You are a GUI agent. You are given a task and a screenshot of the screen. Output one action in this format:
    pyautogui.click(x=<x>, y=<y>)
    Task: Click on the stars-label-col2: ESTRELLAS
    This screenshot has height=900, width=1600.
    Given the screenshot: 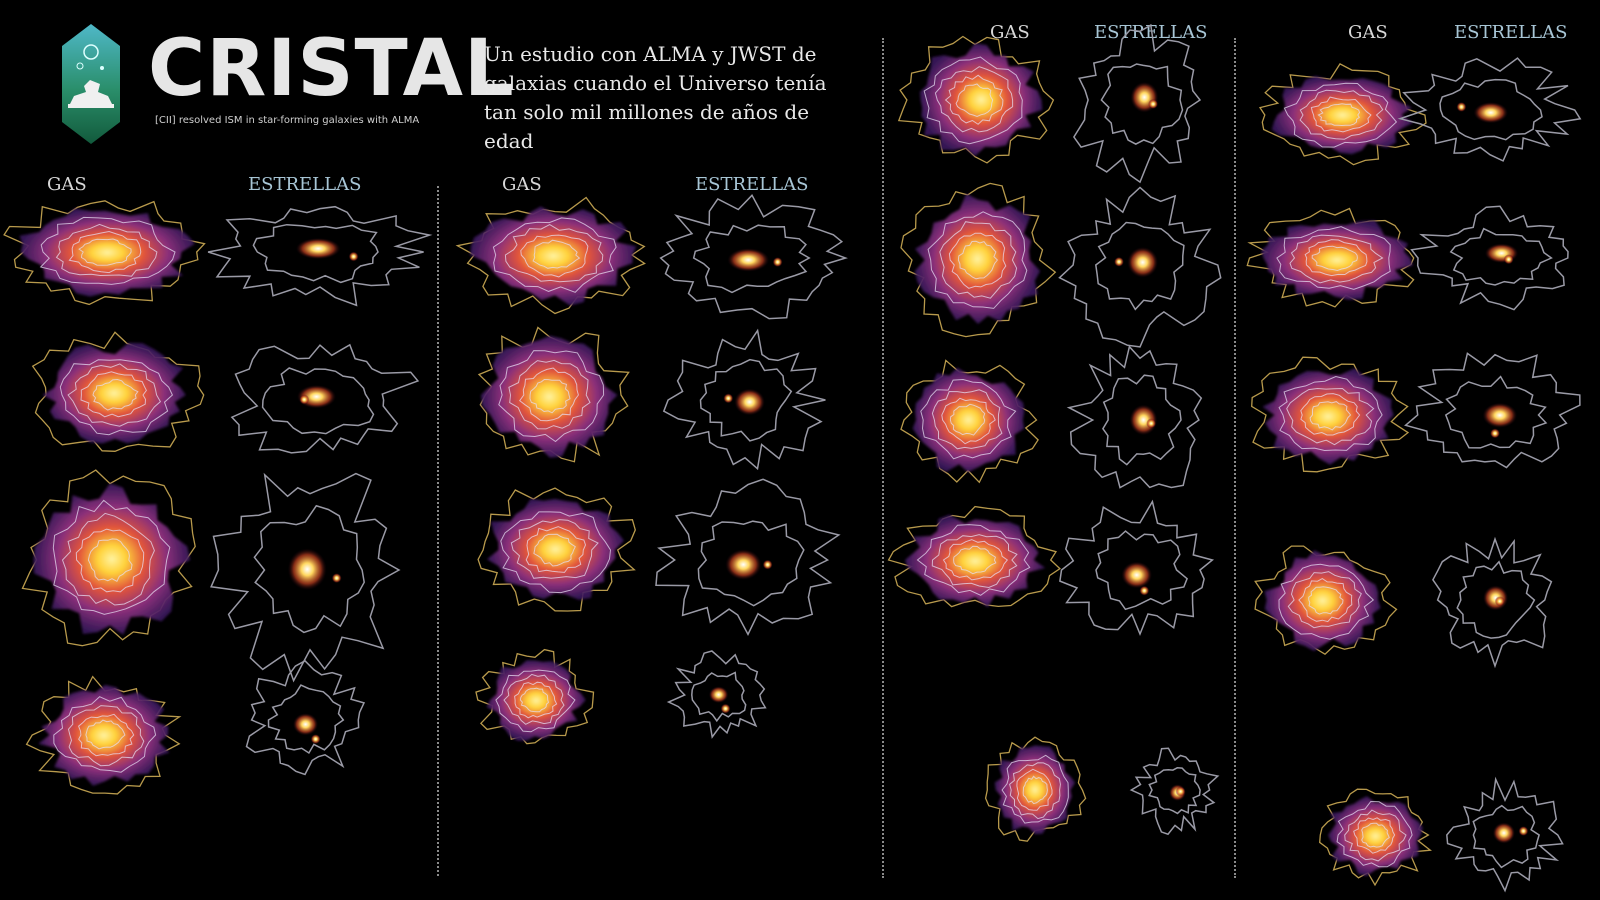 What is the action you would take?
    pyautogui.click(x=752, y=184)
    